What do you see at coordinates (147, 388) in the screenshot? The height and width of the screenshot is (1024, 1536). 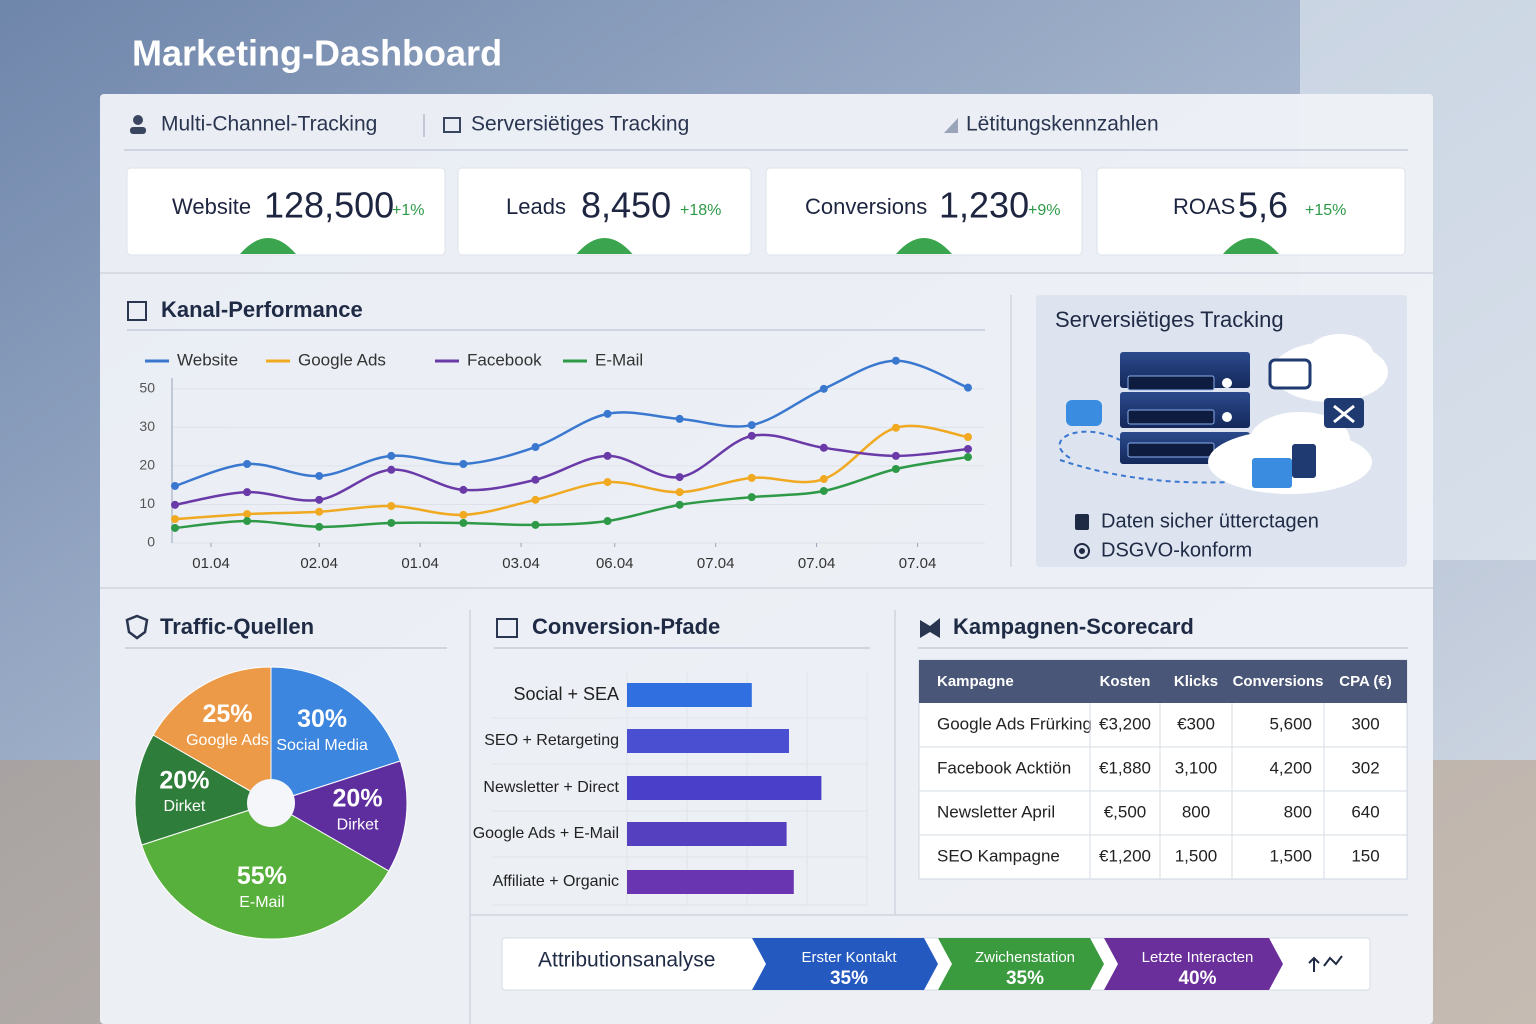 I see `y-tick-label: 50` at bounding box center [147, 388].